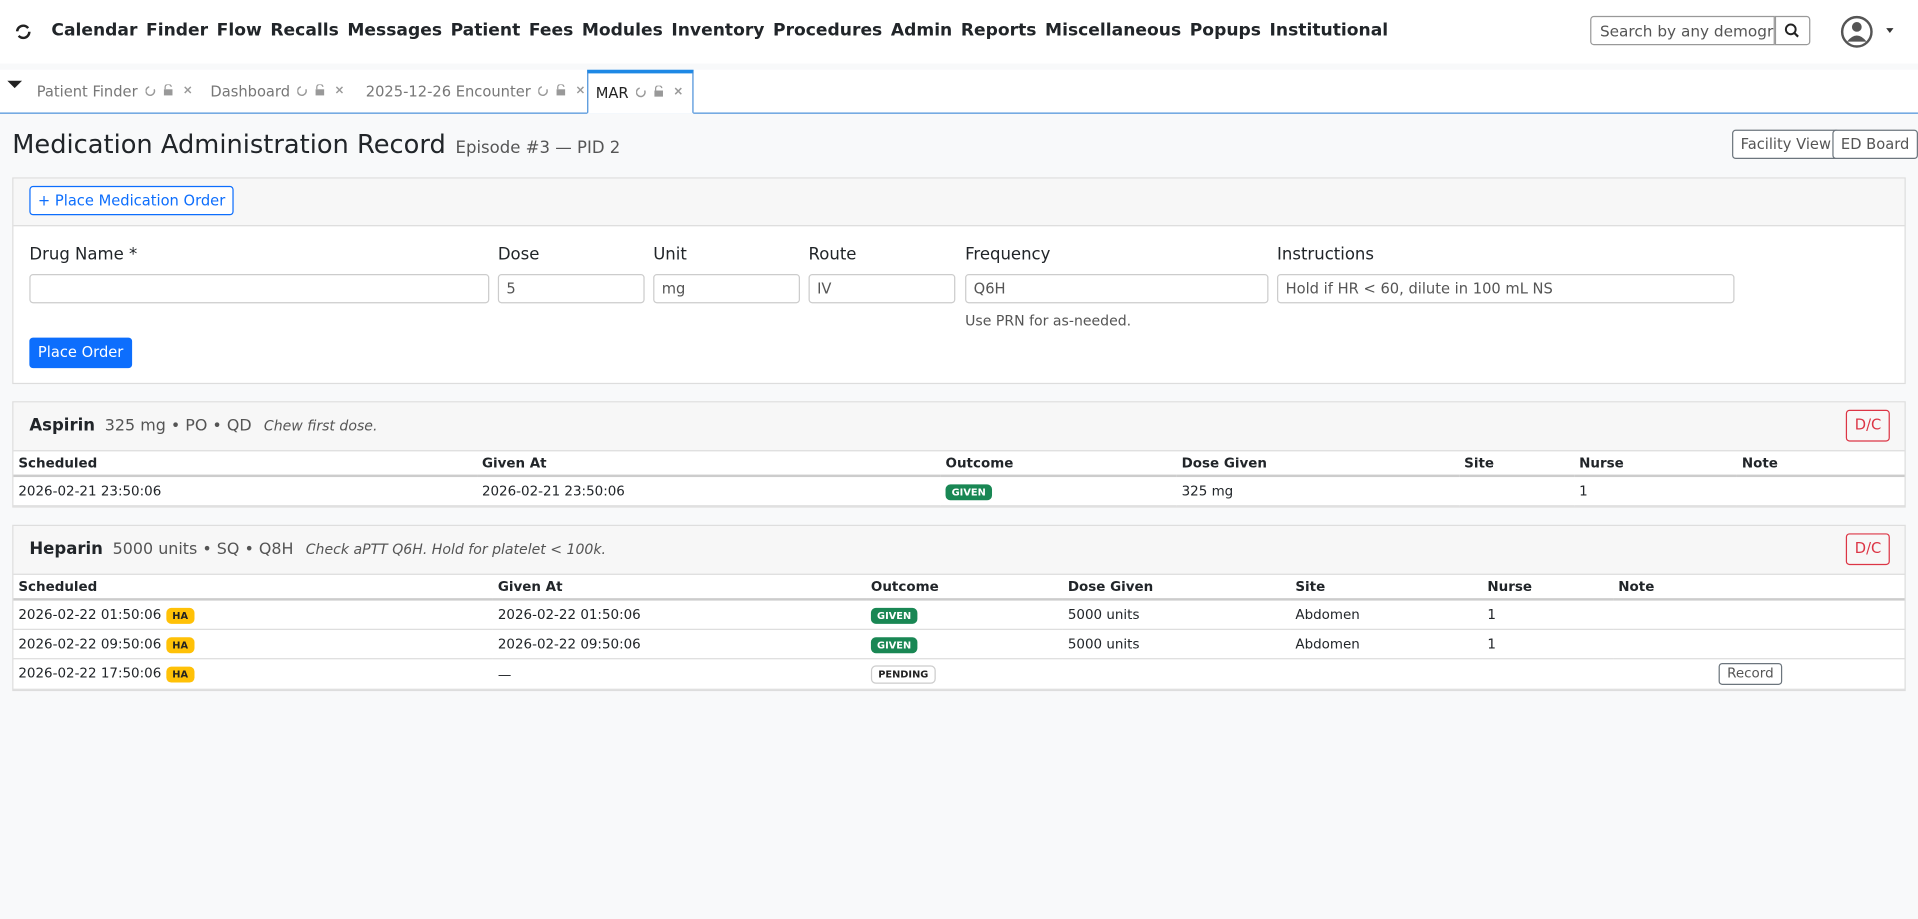  What do you see at coordinates (882, 288) in the screenshot?
I see `field-input: IV` at bounding box center [882, 288].